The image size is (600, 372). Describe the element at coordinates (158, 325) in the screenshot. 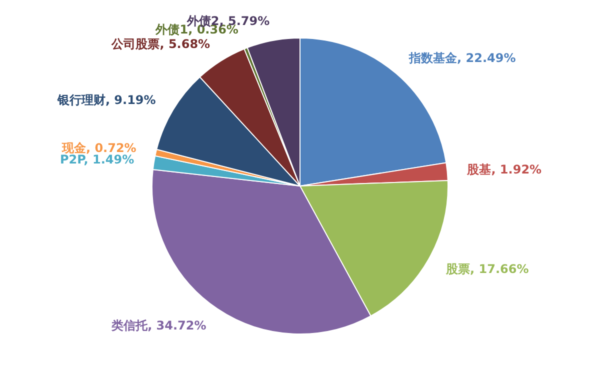

I see `slice-label: 类信托, 34.72%` at that location.